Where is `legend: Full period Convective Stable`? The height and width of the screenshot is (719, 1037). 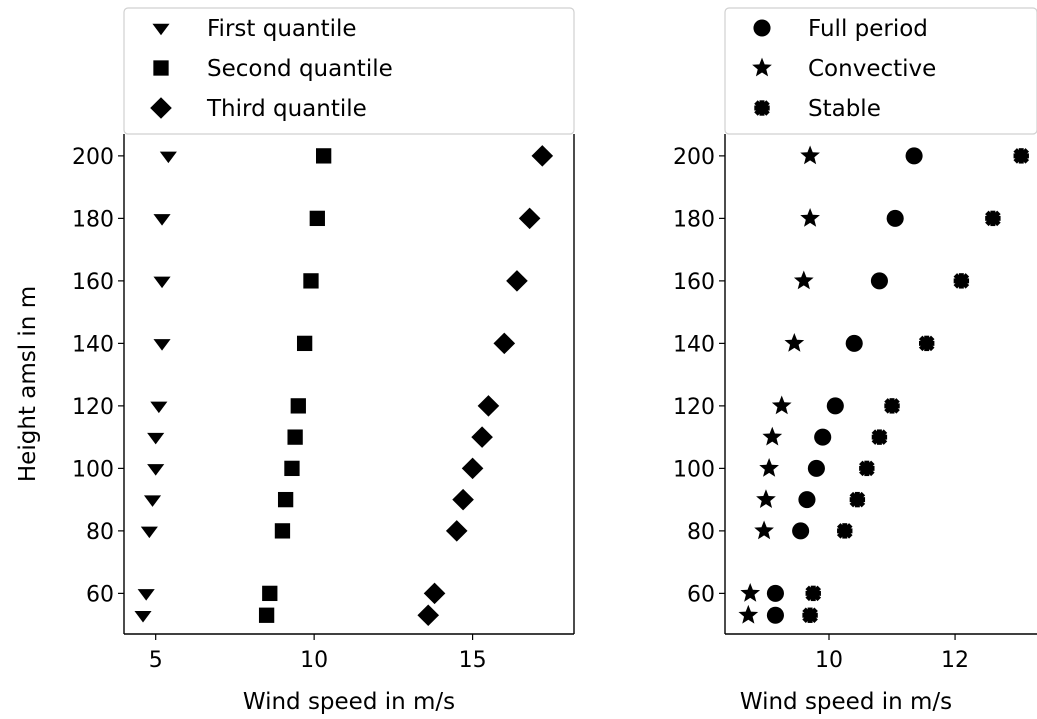
legend: Full period Convective Stable is located at coordinates (880, 71).